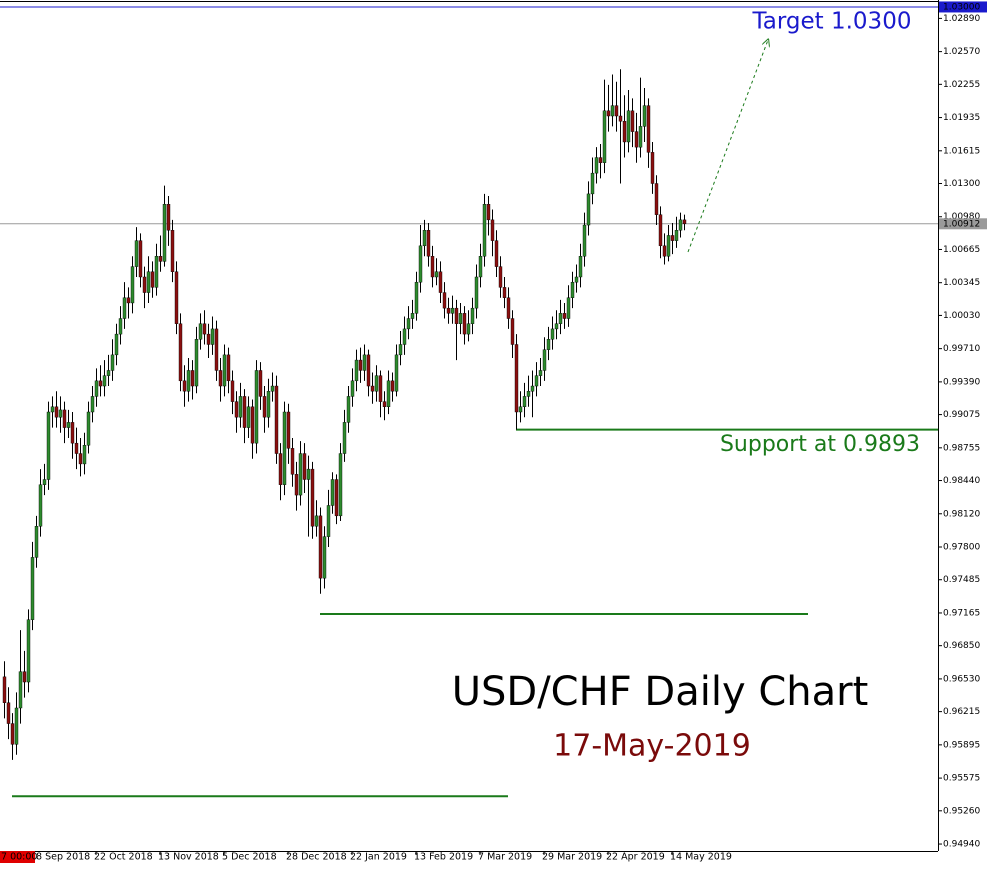 This screenshot has width=987, height=872. Describe the element at coordinates (961, 85) in the screenshot. I see `y-tick-label: 1.02255` at that location.